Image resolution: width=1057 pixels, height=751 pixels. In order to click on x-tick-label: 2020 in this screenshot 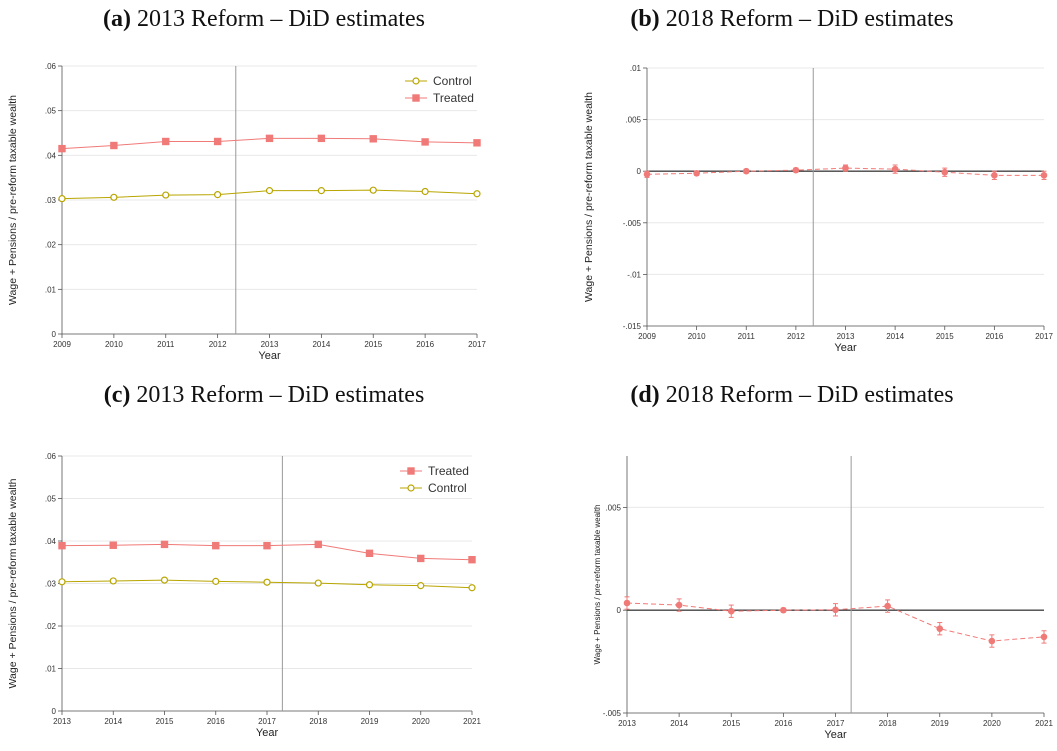, I will do `click(421, 721)`.